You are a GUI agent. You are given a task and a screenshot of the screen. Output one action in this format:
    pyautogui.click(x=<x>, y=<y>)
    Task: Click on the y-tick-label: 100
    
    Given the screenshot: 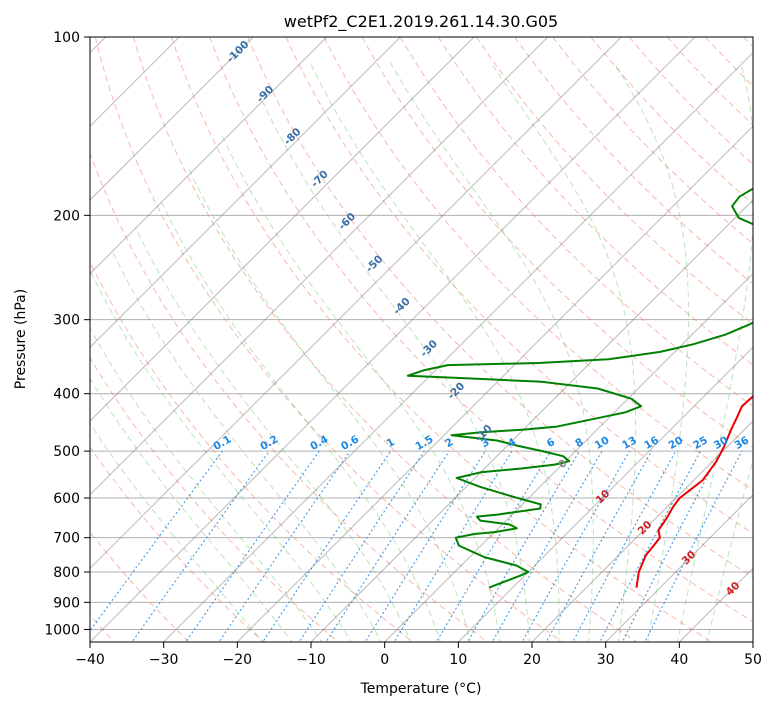 What is the action you would take?
    pyautogui.click(x=66, y=38)
    